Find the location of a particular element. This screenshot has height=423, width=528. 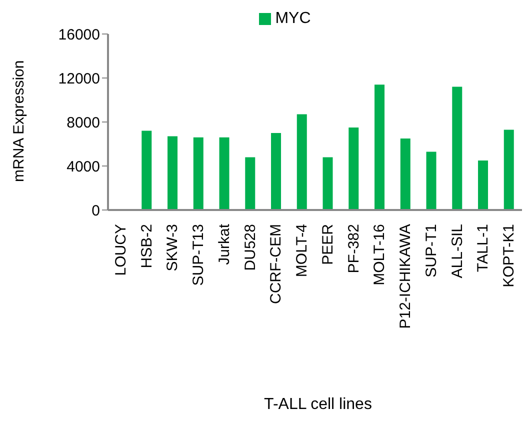

x-tick-label: SUP-T1 is located at coordinates (431, 251).